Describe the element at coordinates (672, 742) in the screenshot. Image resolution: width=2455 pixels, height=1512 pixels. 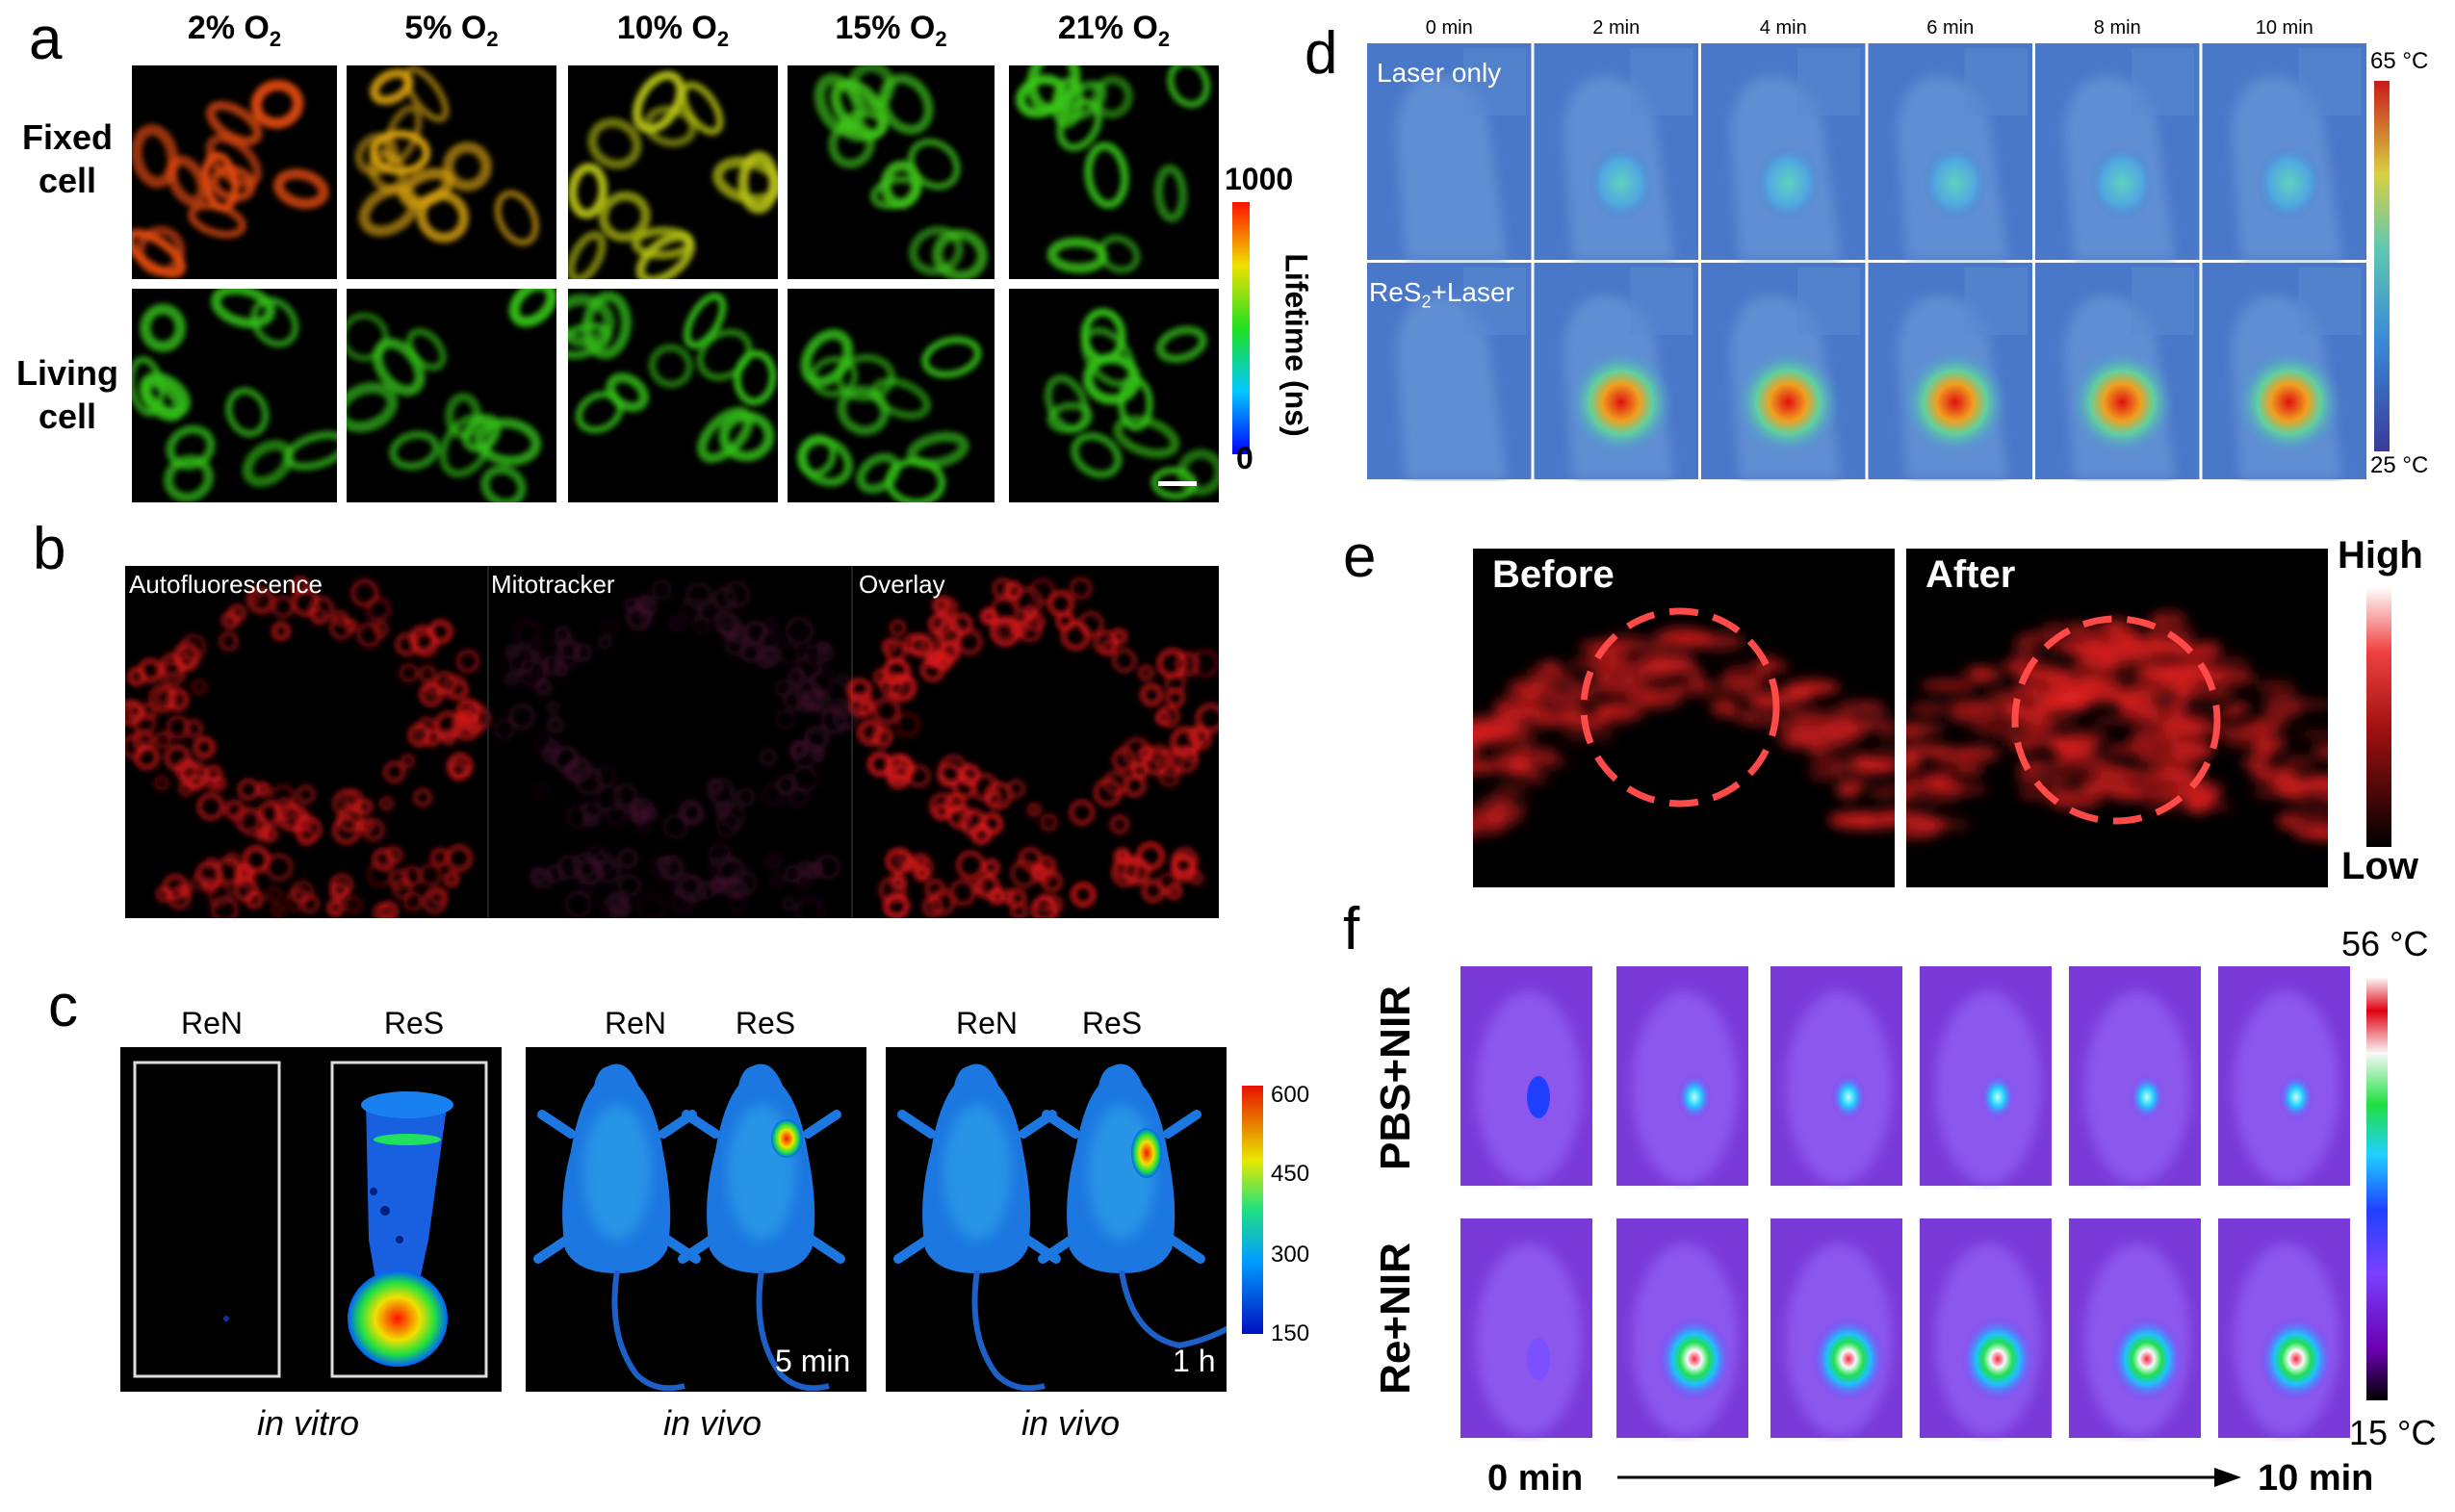
I see `mito-image-strip` at that location.